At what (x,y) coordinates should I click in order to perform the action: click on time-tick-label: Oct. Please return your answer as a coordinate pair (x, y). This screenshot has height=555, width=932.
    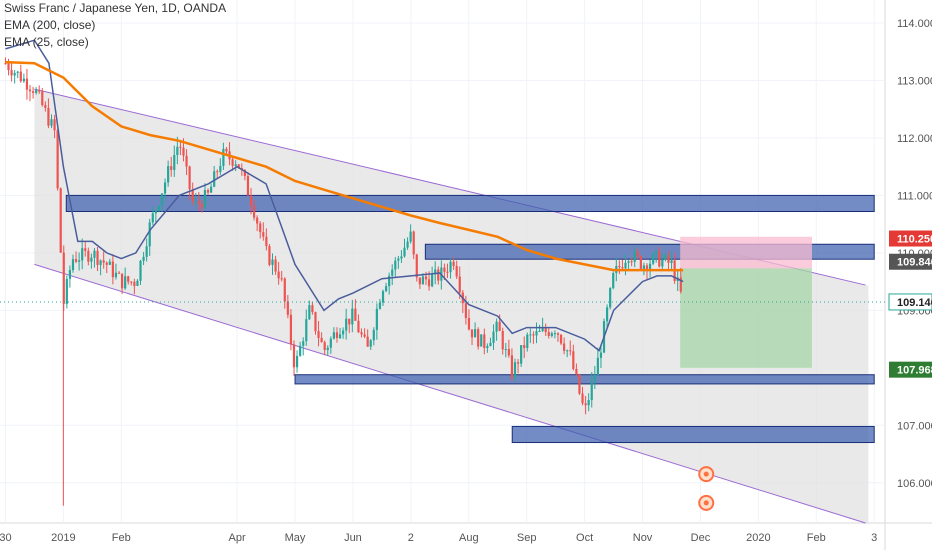
    Looking at the image, I should click on (584, 538).